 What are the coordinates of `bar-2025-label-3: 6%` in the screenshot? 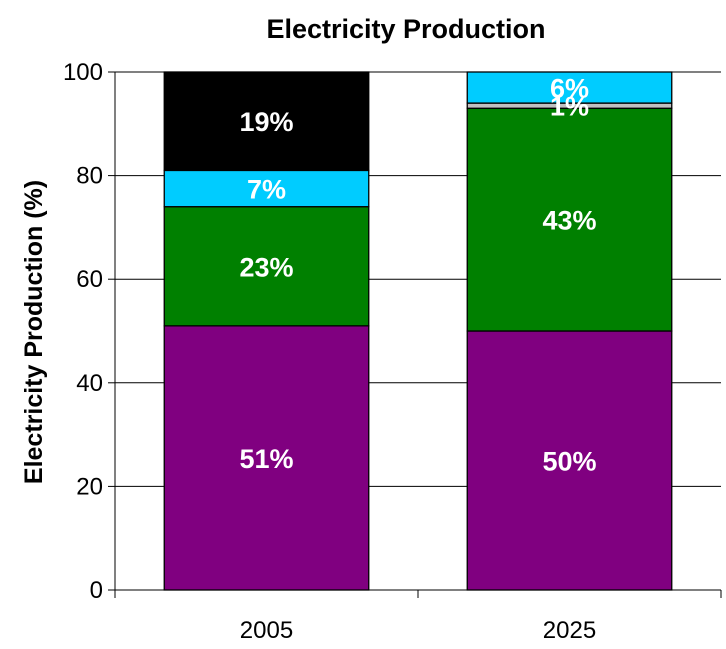 It's located at (569, 89).